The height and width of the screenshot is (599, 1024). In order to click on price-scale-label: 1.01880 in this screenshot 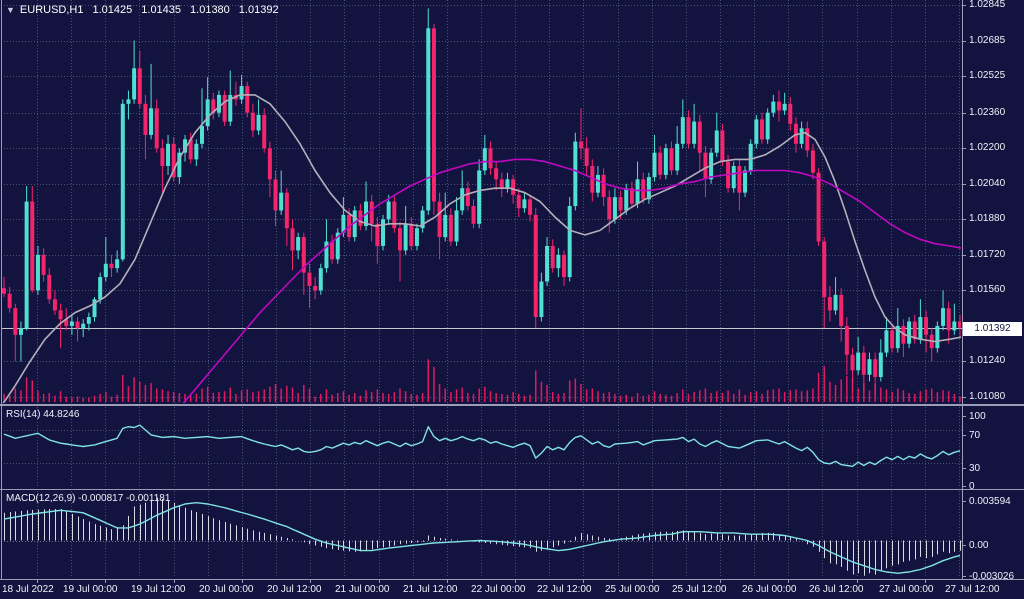, I will do `click(987, 218)`.